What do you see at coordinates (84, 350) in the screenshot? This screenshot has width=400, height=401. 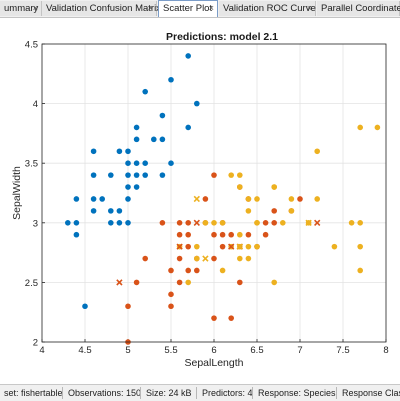 I see `x-tick-label: 4.5` at bounding box center [84, 350].